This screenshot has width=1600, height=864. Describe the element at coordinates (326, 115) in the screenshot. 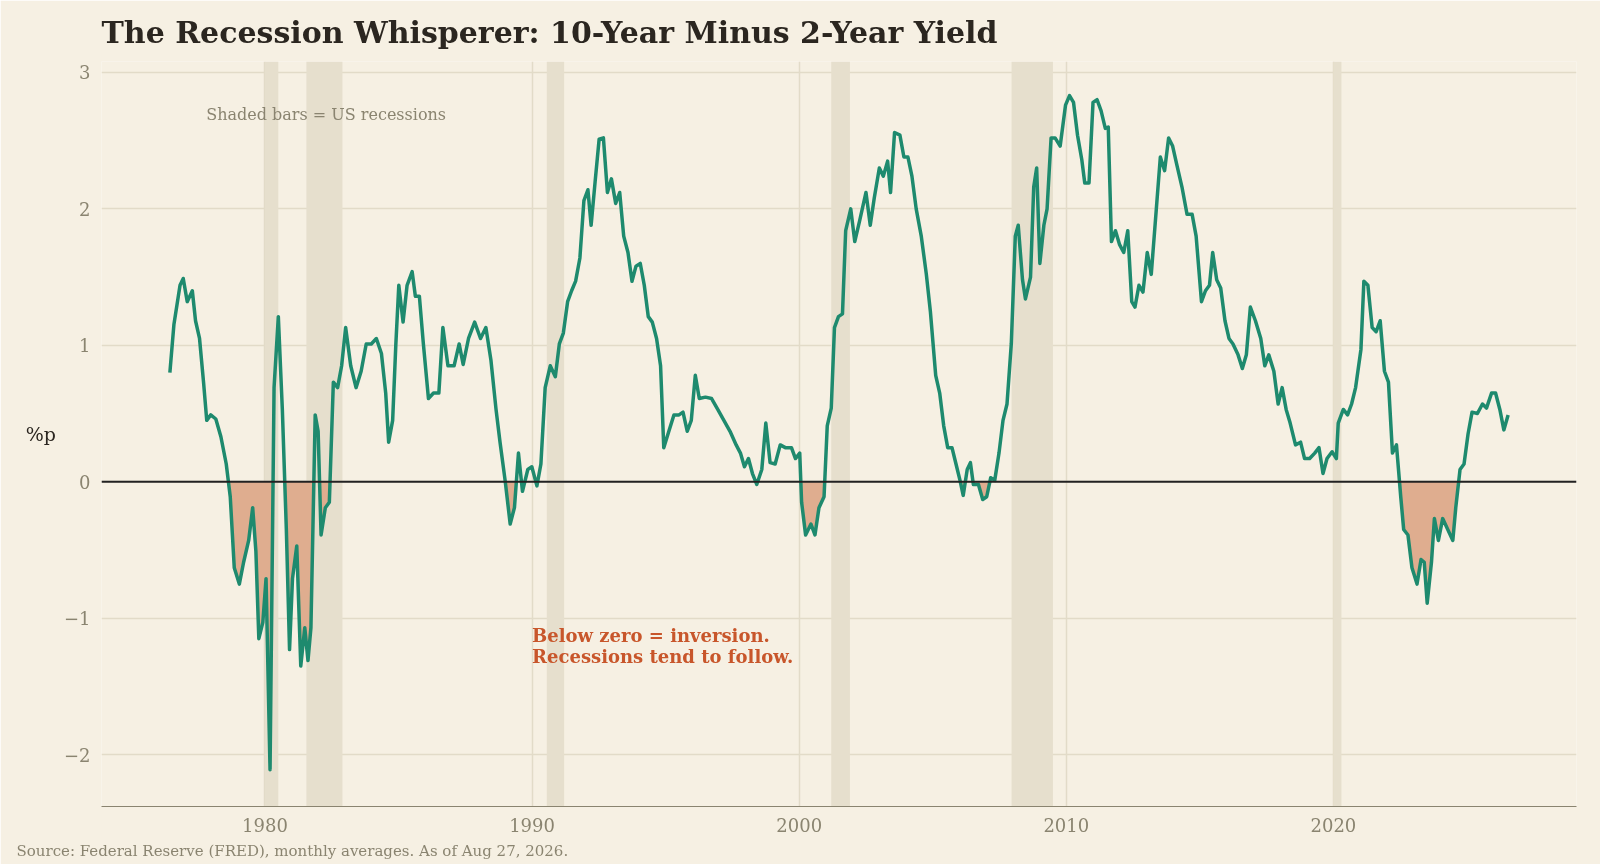

I see `annotation: Shaded bars = US recessions` at that location.